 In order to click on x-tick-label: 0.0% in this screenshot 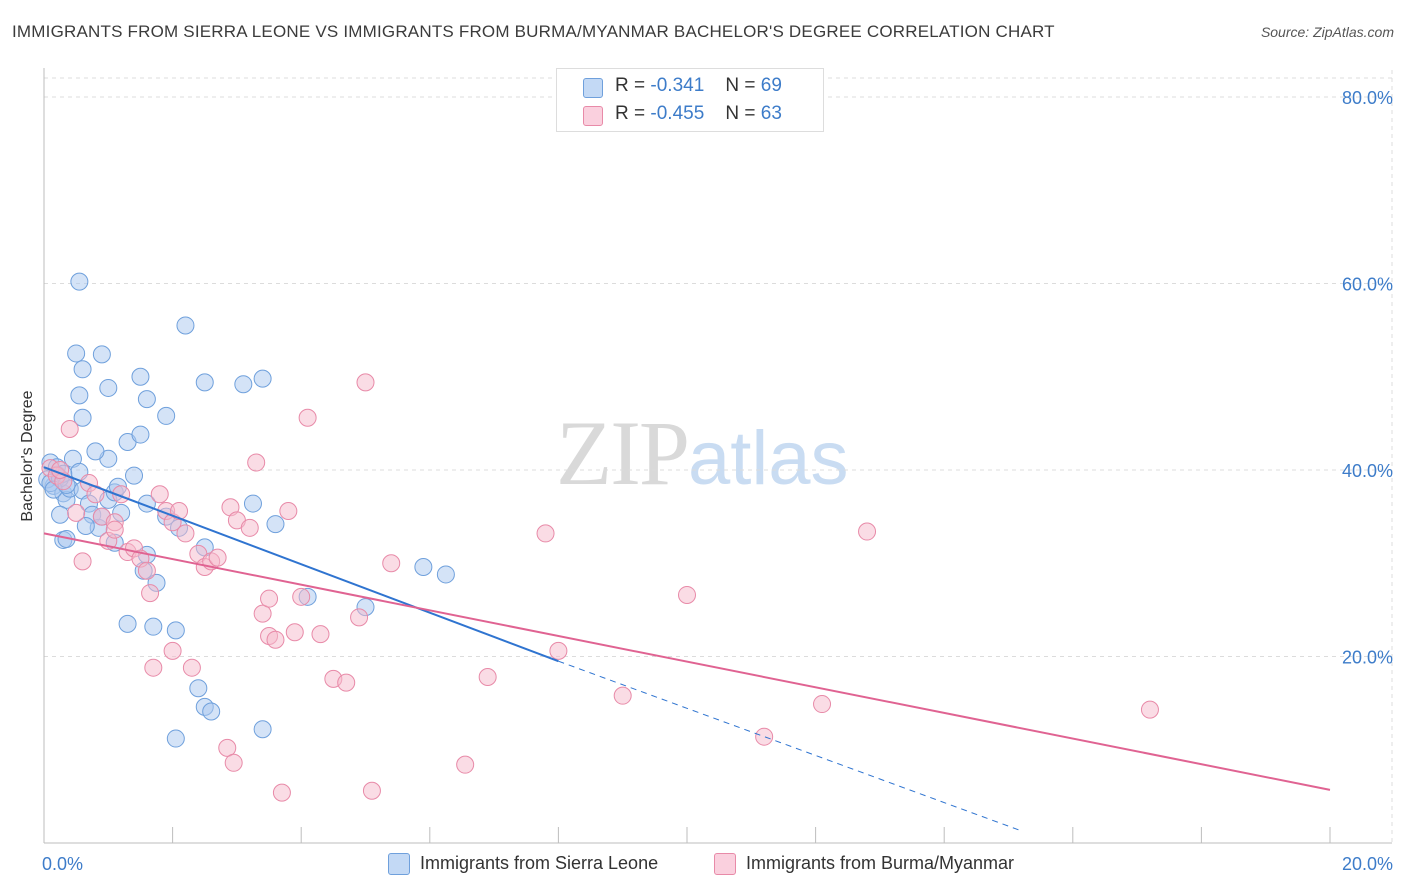, I will do `click(62, 864)`.